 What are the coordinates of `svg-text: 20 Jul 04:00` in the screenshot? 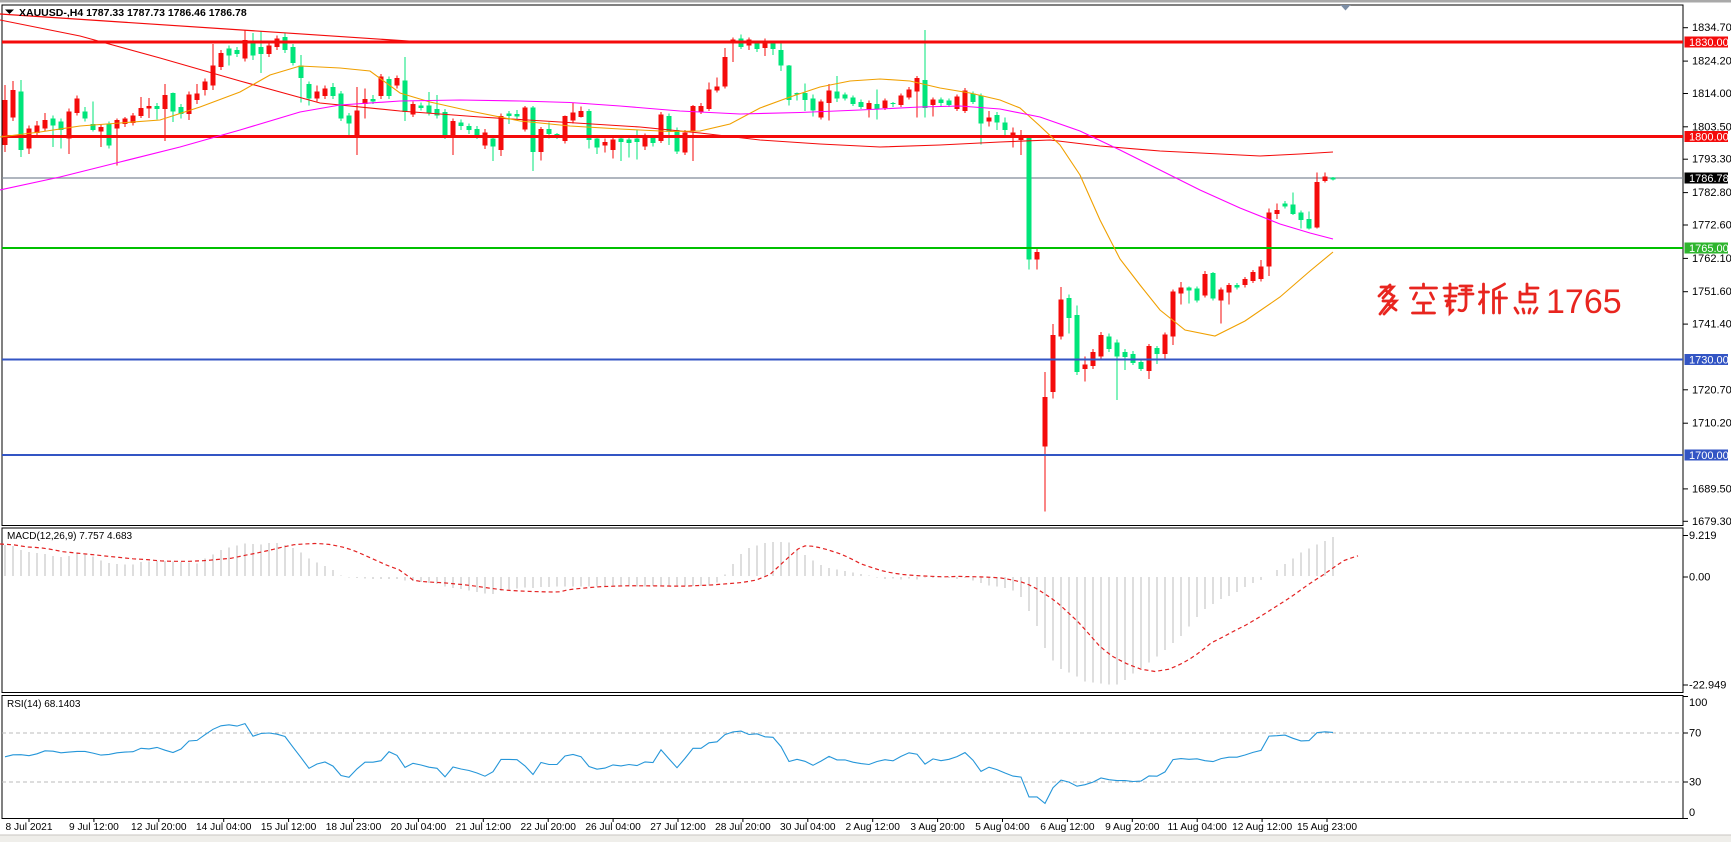 It's located at (419, 827).